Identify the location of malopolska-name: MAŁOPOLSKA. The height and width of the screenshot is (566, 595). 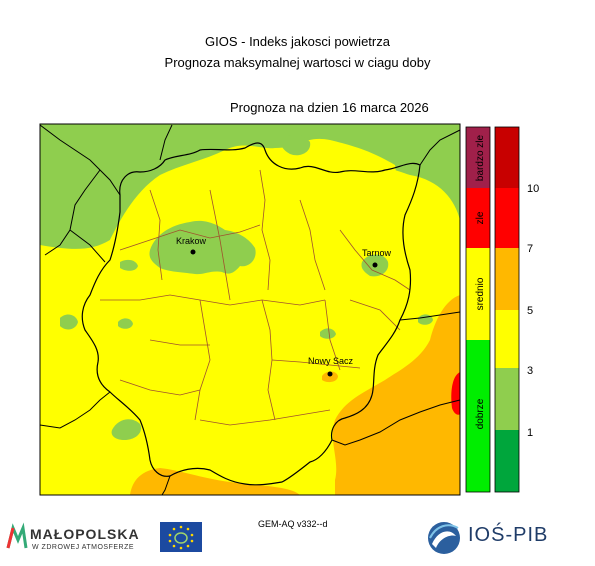
(85, 534).